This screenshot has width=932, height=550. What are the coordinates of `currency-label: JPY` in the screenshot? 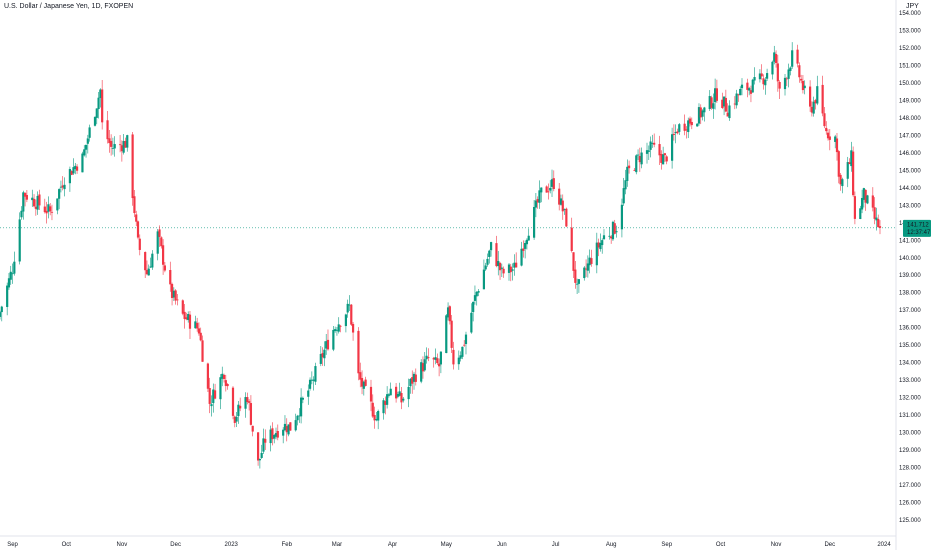 It's located at (912, 6).